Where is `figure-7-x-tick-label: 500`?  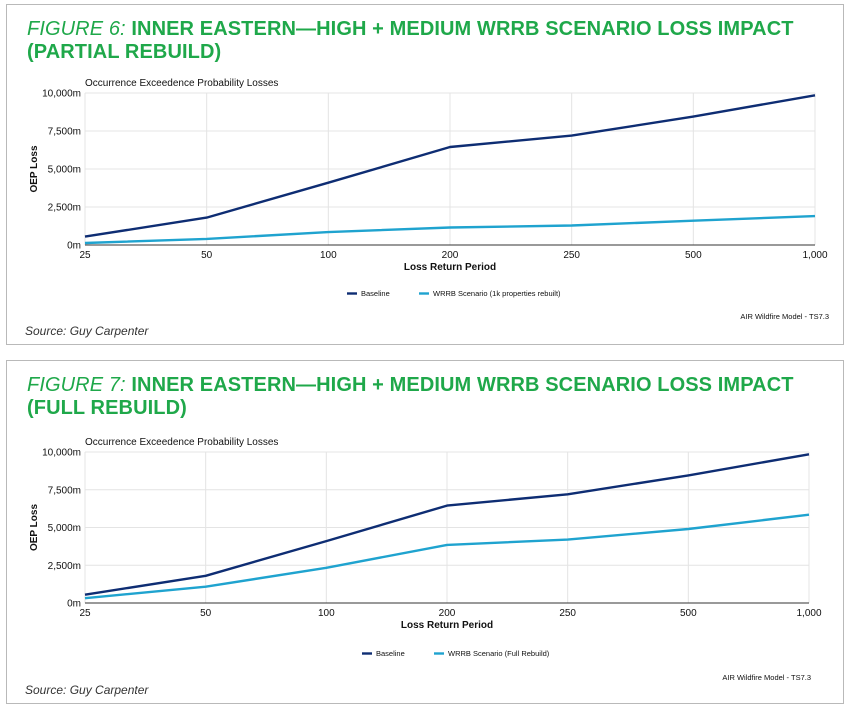
figure-7-x-tick-label: 500 is located at coordinates (688, 613).